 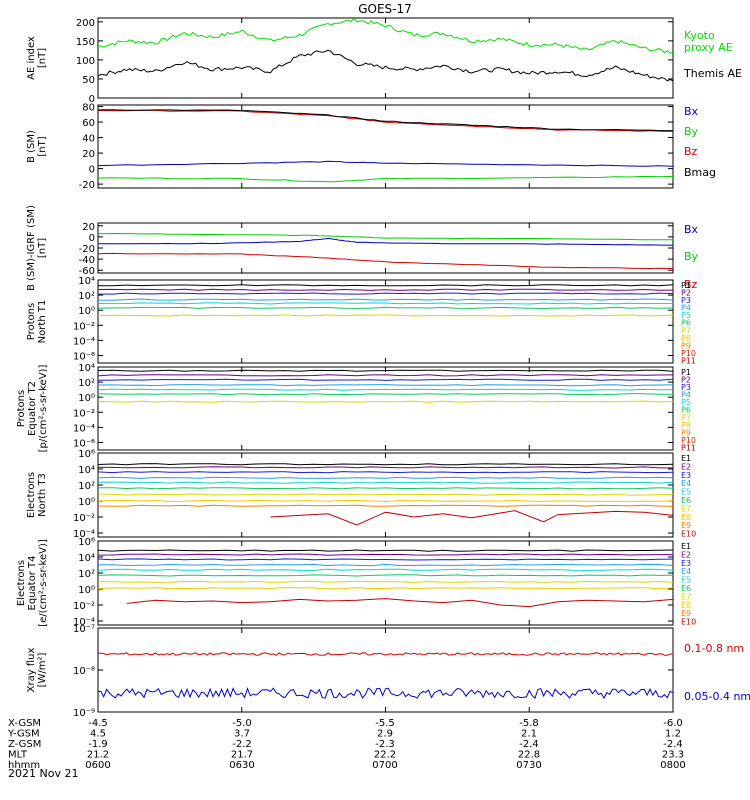 What do you see at coordinates (98, 755) in the screenshot?
I see `axis-row-value: 21.2` at bounding box center [98, 755].